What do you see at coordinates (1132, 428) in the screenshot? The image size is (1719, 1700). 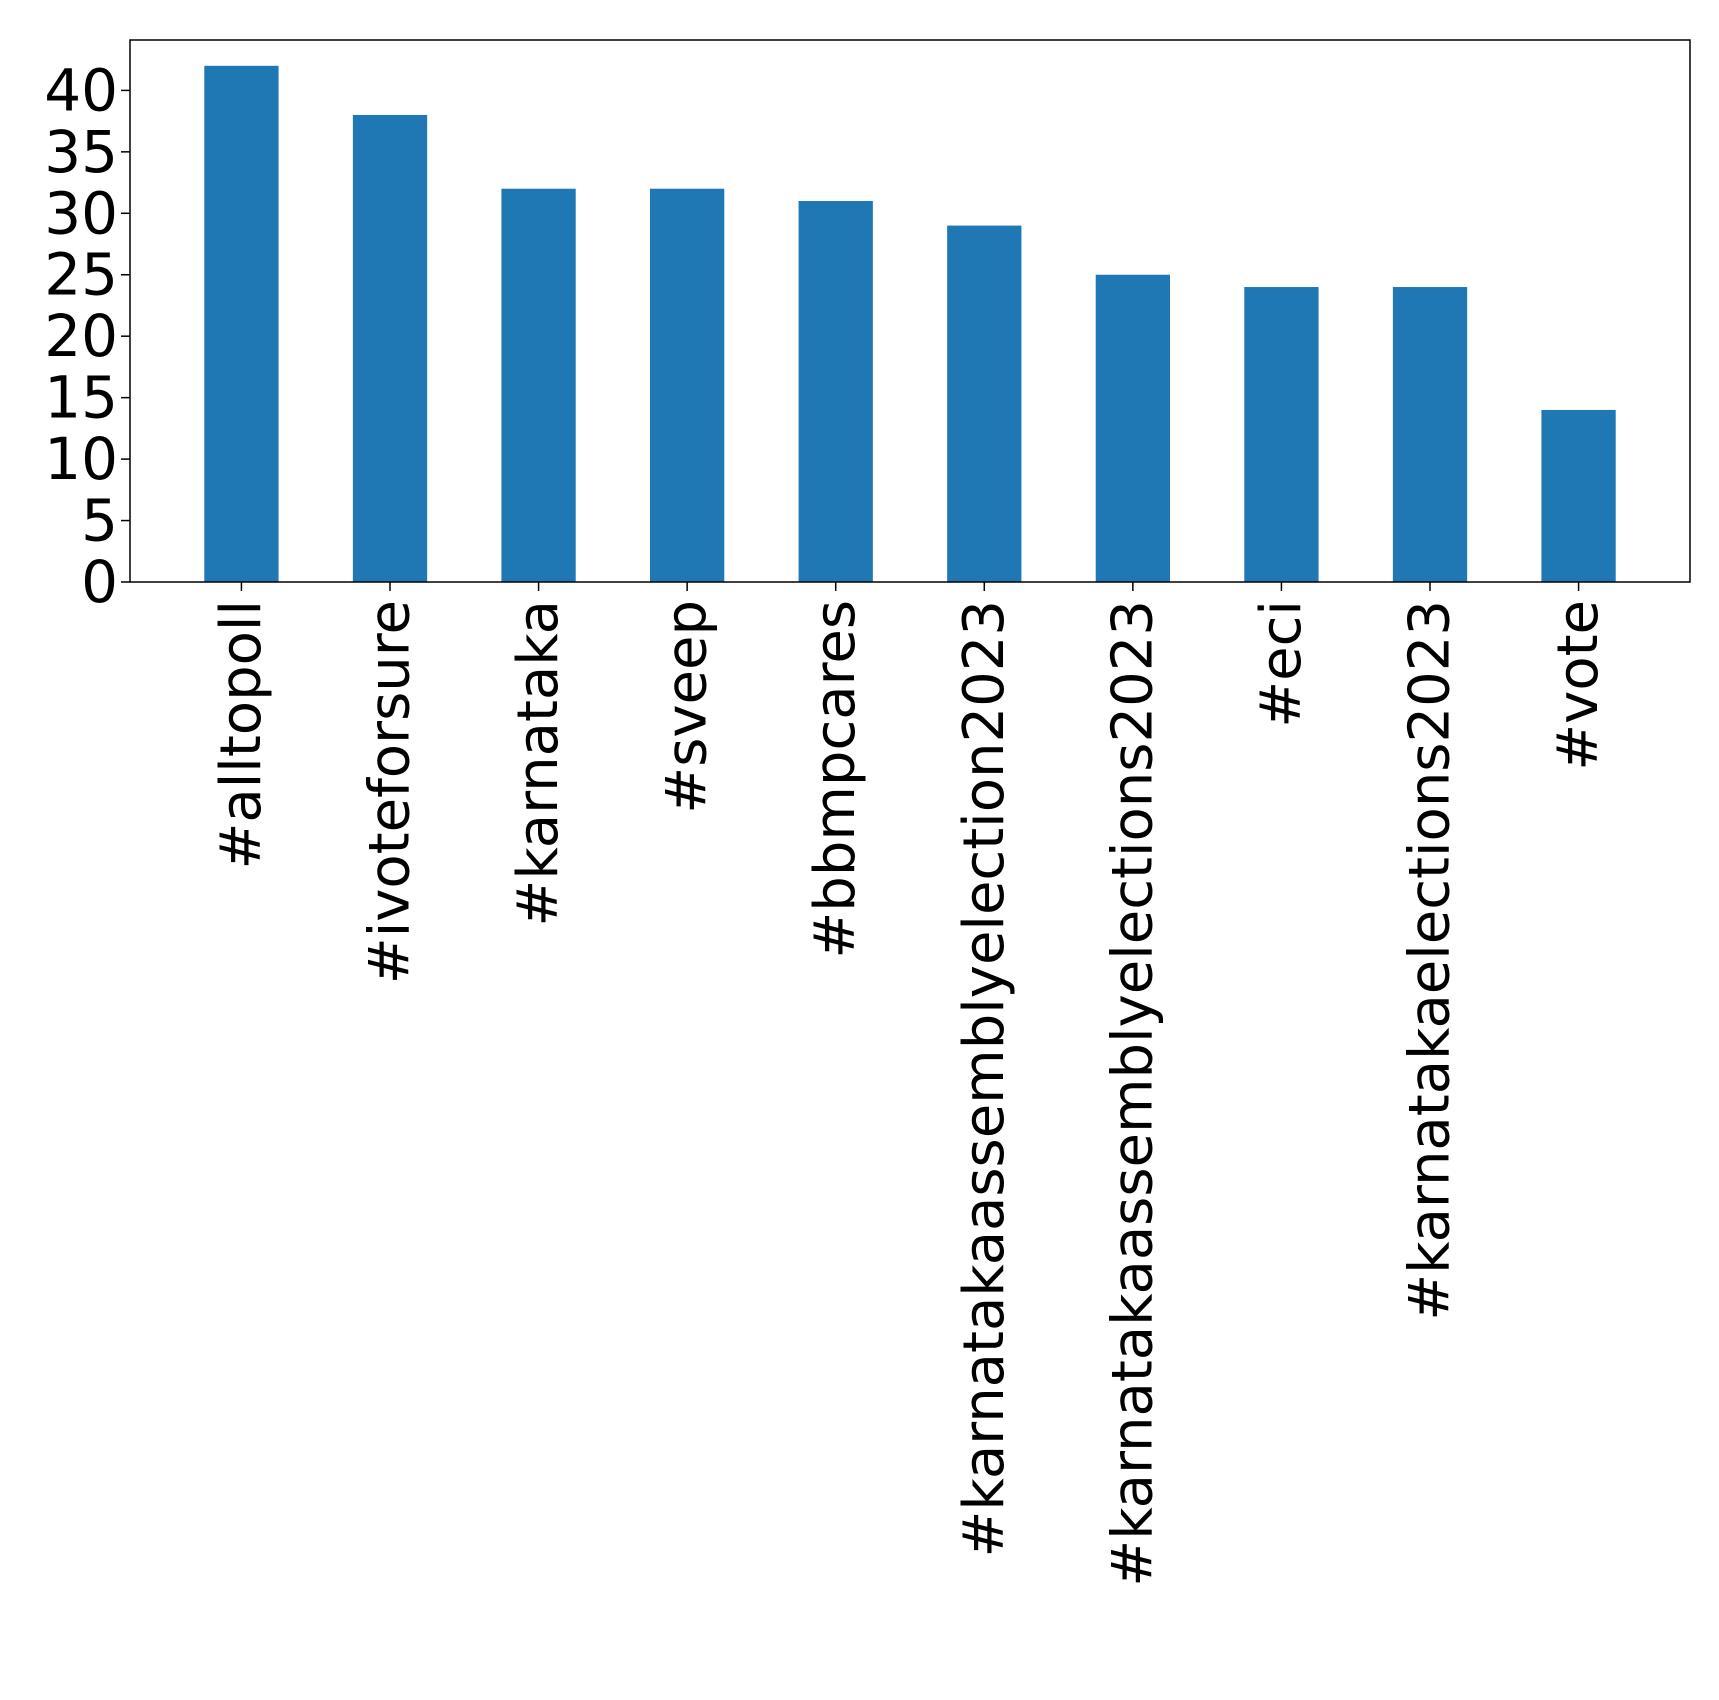 I see `bar-karnatakaassemblyelections2023` at bounding box center [1132, 428].